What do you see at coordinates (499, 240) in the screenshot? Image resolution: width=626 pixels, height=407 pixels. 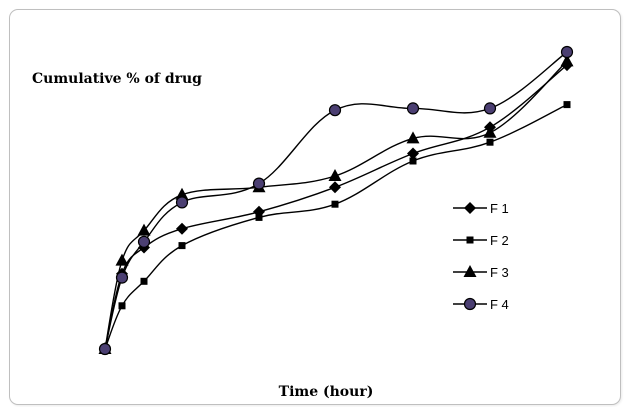 I see `legend-label-f2: F 2` at bounding box center [499, 240].